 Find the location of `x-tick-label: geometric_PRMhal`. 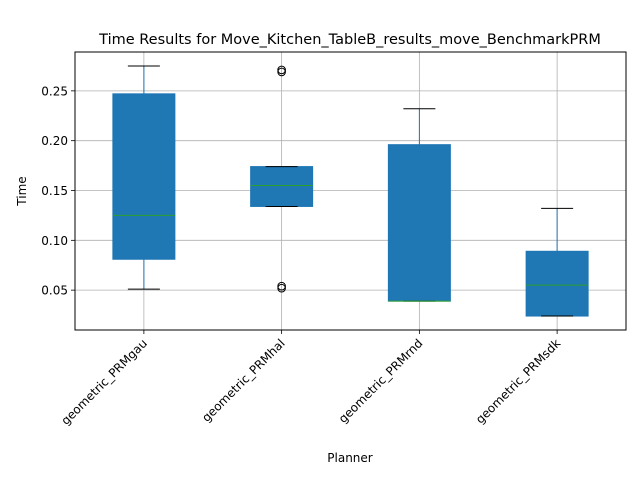

x-tick-label: geometric_PRMhal is located at coordinates (243, 380).